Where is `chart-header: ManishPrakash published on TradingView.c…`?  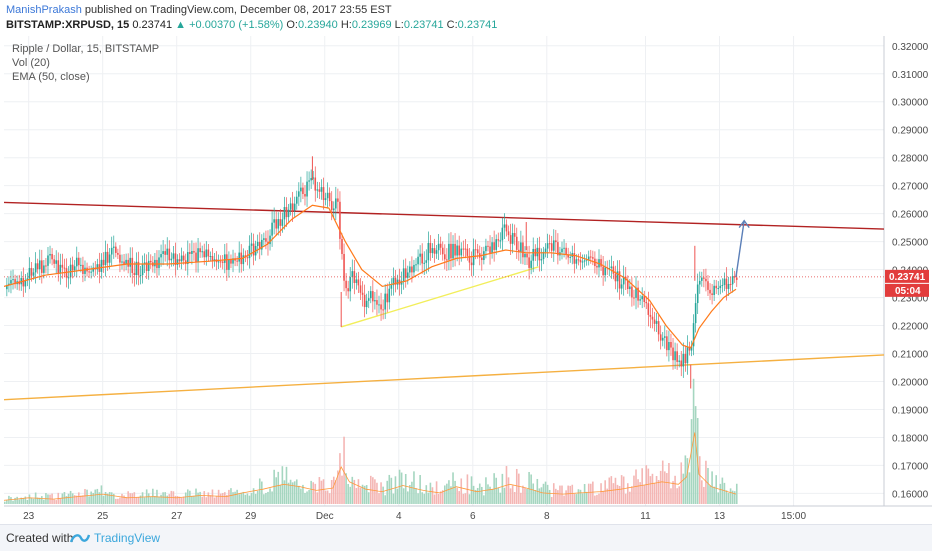
chart-header: ManishPrakash published on TradingView.c… is located at coordinates (466, 18).